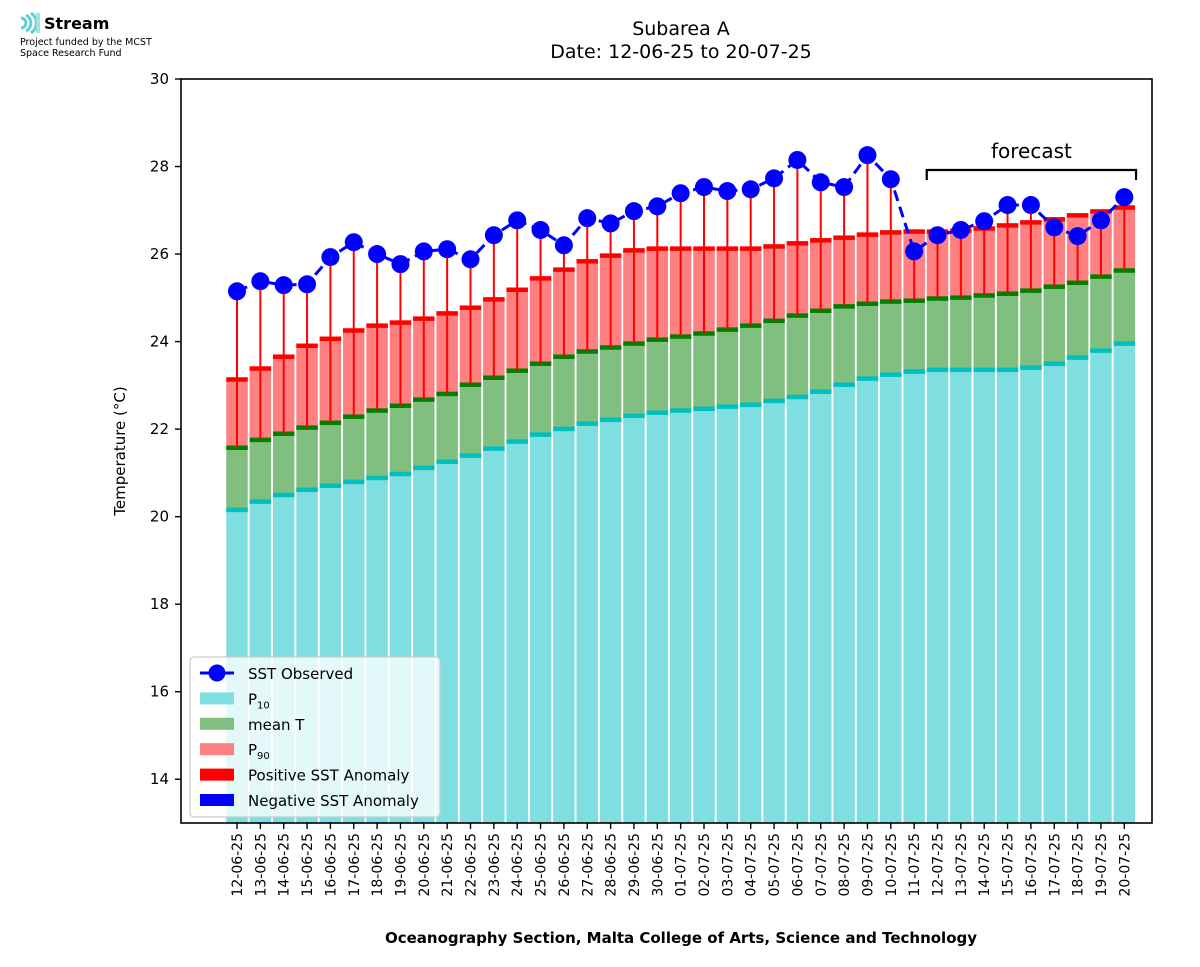 The height and width of the screenshot is (967, 1200). I want to click on x-tick-label: 23-06-25, so click(495, 865).